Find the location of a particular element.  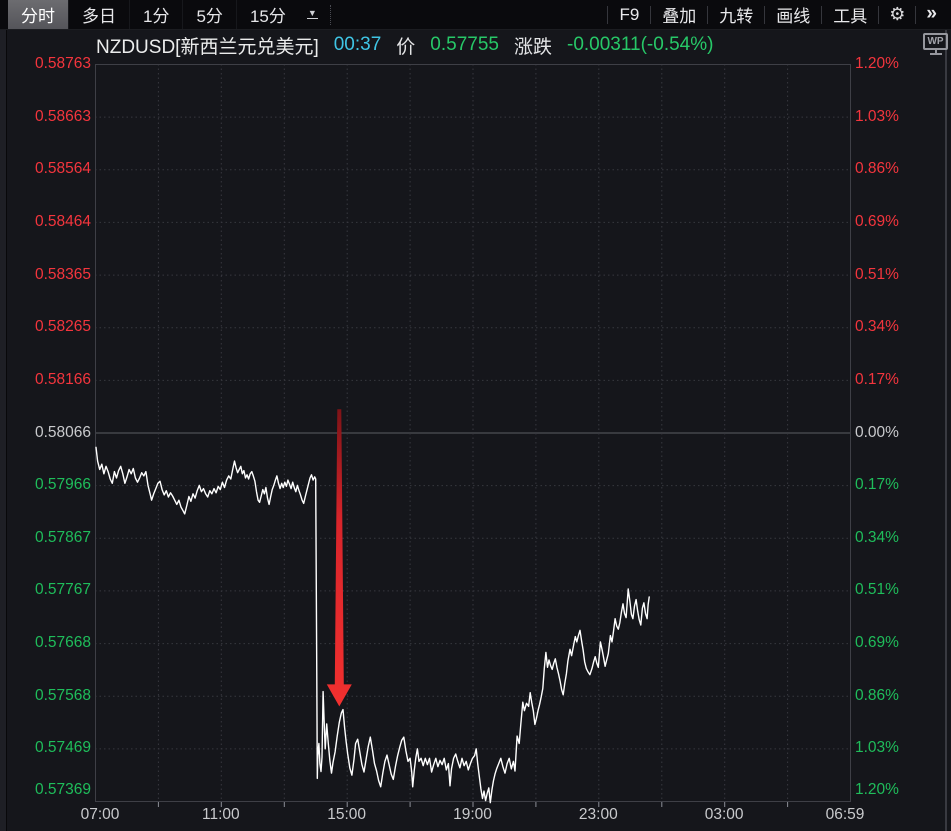

price-tick-label: 0.58663 is located at coordinates (62, 116).